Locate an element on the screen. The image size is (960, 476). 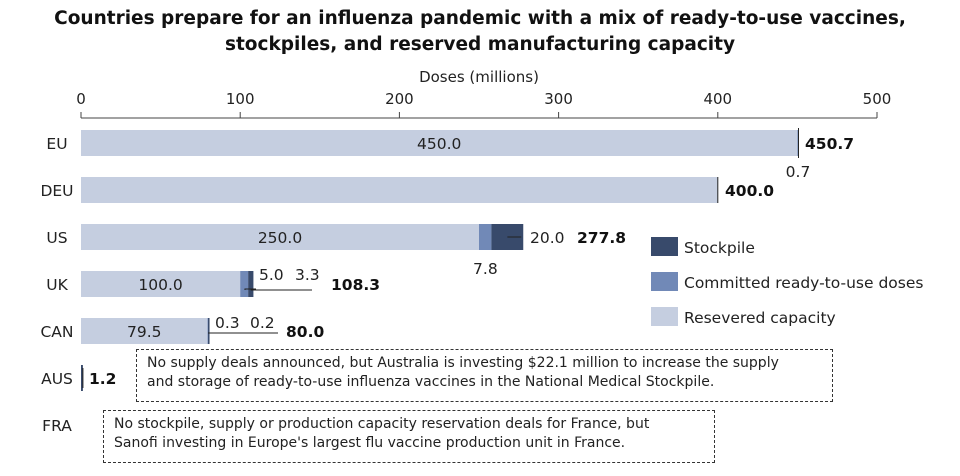
category-label: US is located at coordinates (56, 238).